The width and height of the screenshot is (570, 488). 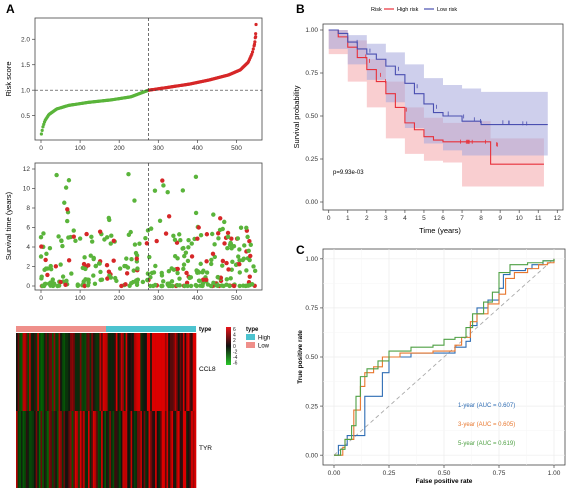 What do you see at coordinates (554, 473) in the screenshot?
I see `roc-x-tick-label: 1.00` at bounding box center [554, 473].